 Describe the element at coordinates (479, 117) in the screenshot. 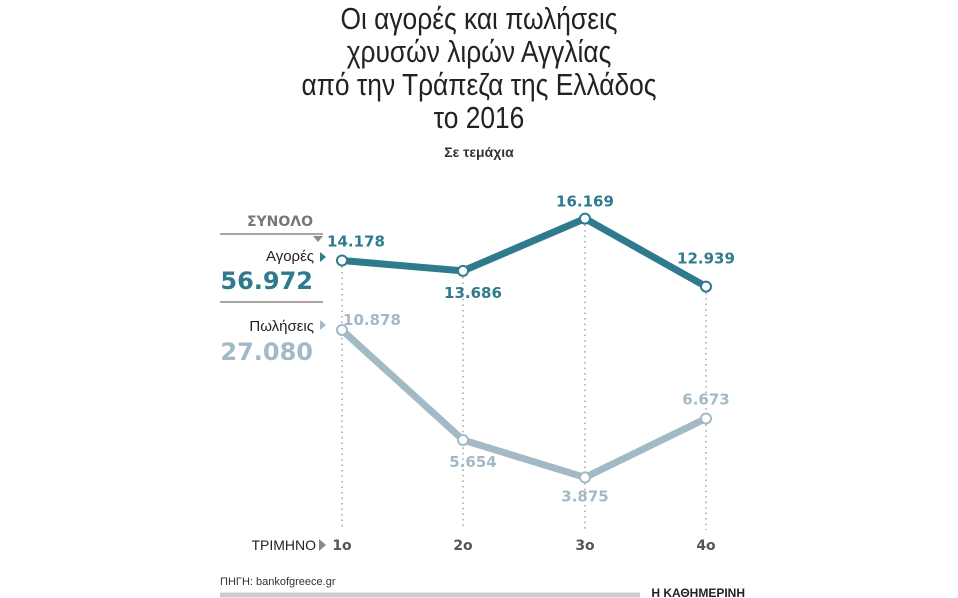

I see `title-line: το 2016` at that location.